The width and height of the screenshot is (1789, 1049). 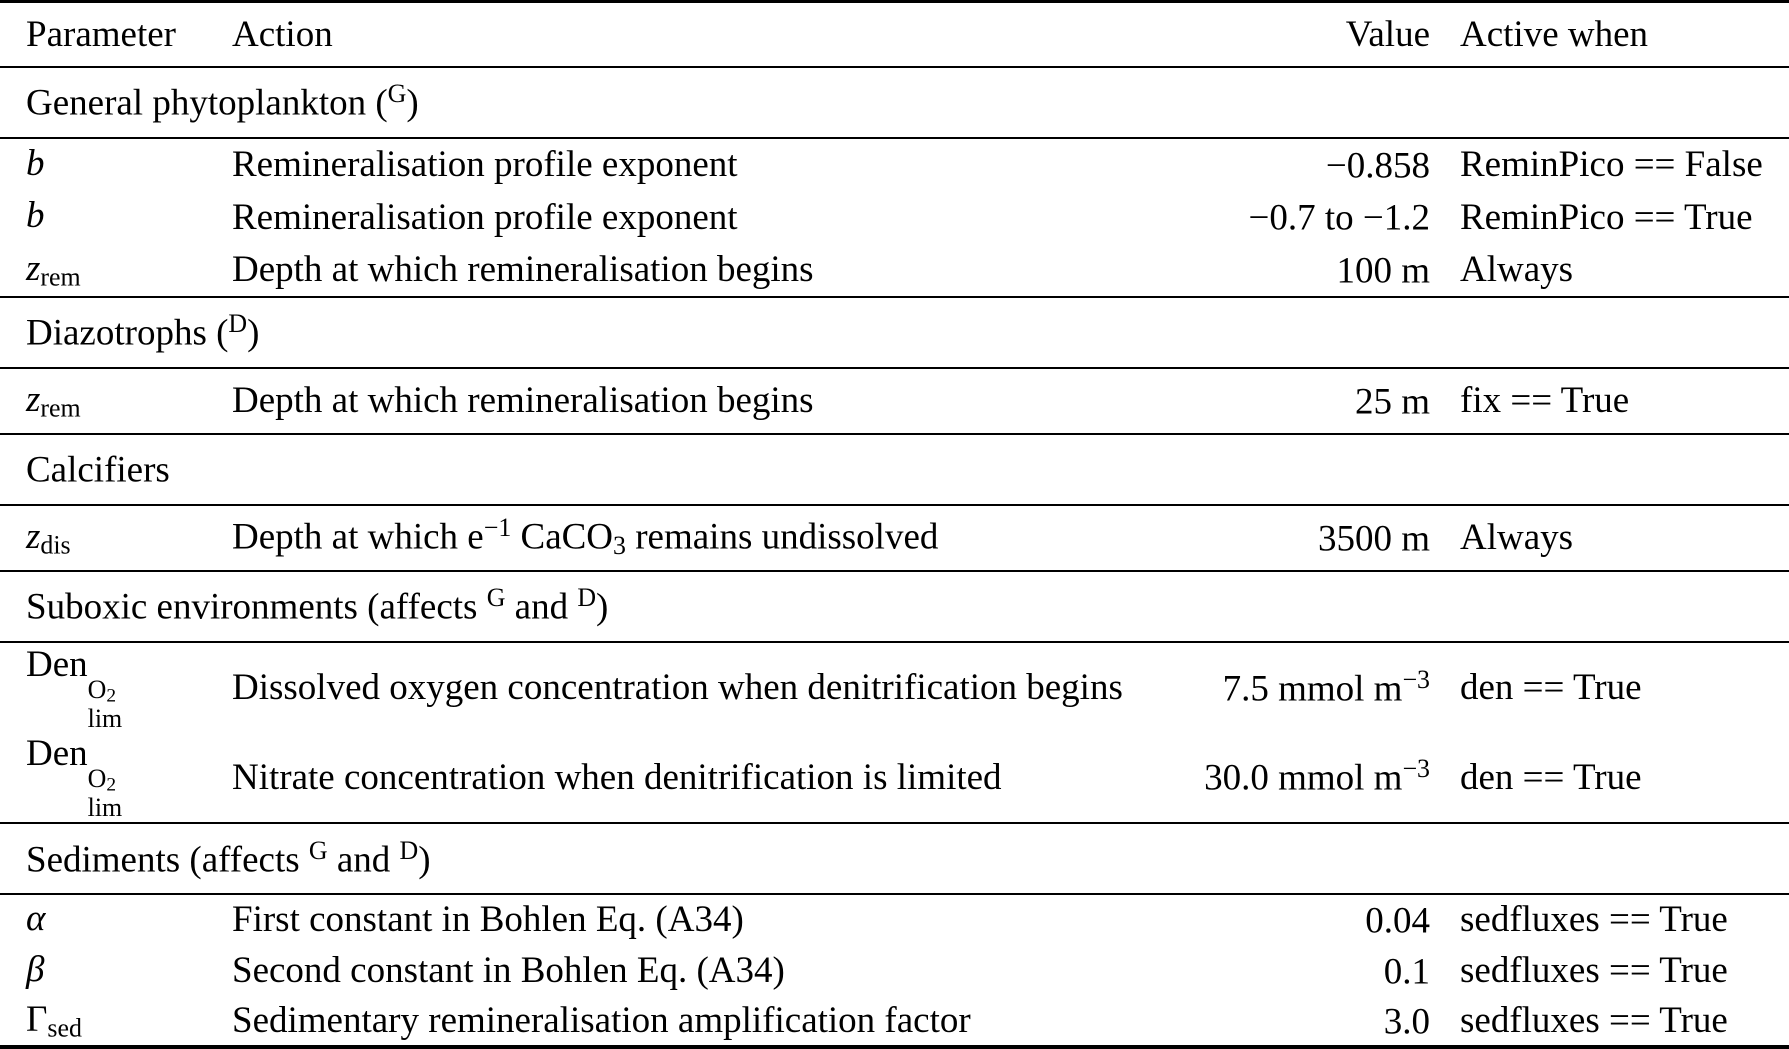 What do you see at coordinates (167, 860) in the screenshot?
I see `section-title-text: Sediments (affects` at bounding box center [167, 860].